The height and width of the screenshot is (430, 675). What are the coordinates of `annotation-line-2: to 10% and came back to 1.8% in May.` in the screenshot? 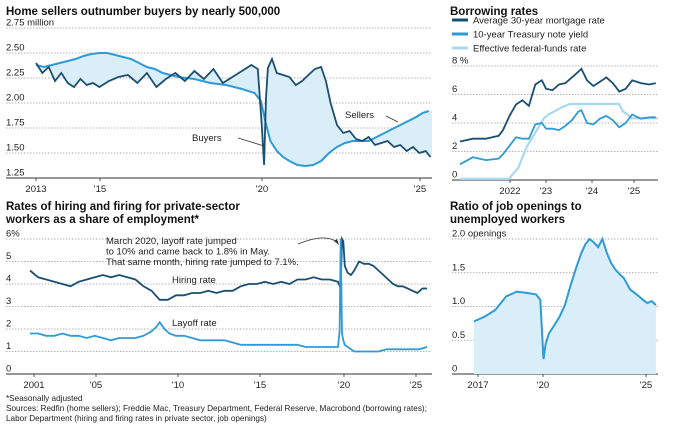 It's located at (188, 252).